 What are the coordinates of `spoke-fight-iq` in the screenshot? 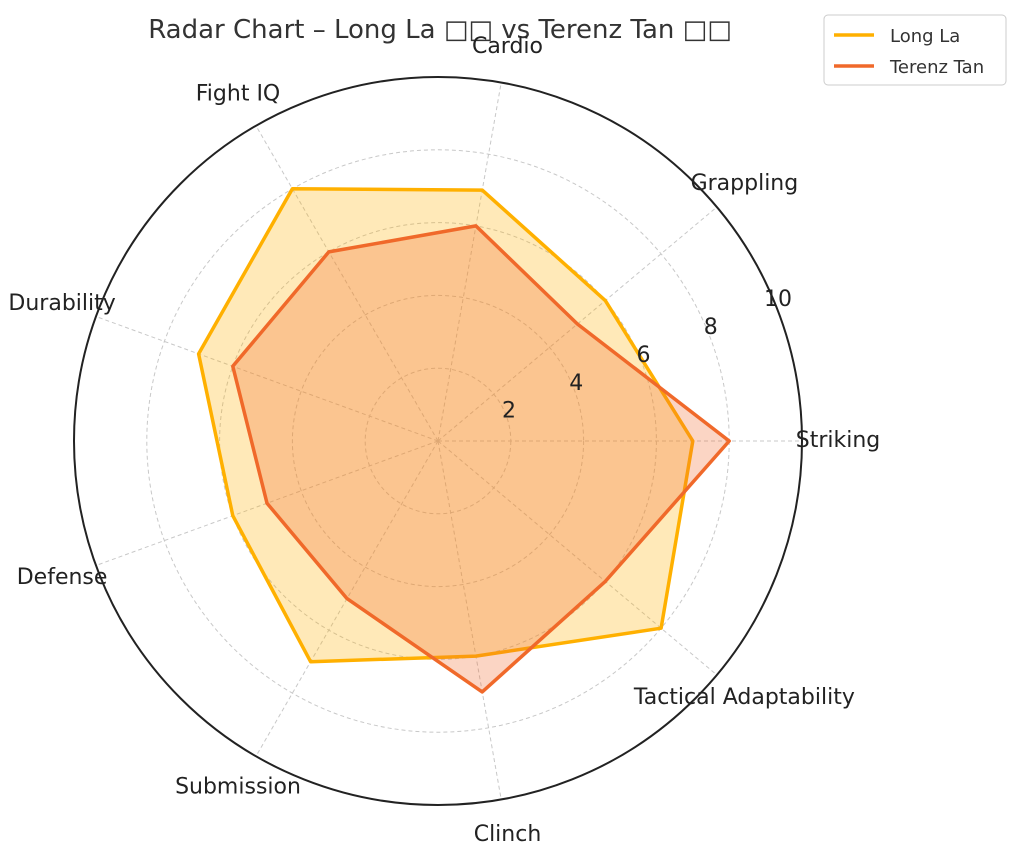 It's located at (347, 283).